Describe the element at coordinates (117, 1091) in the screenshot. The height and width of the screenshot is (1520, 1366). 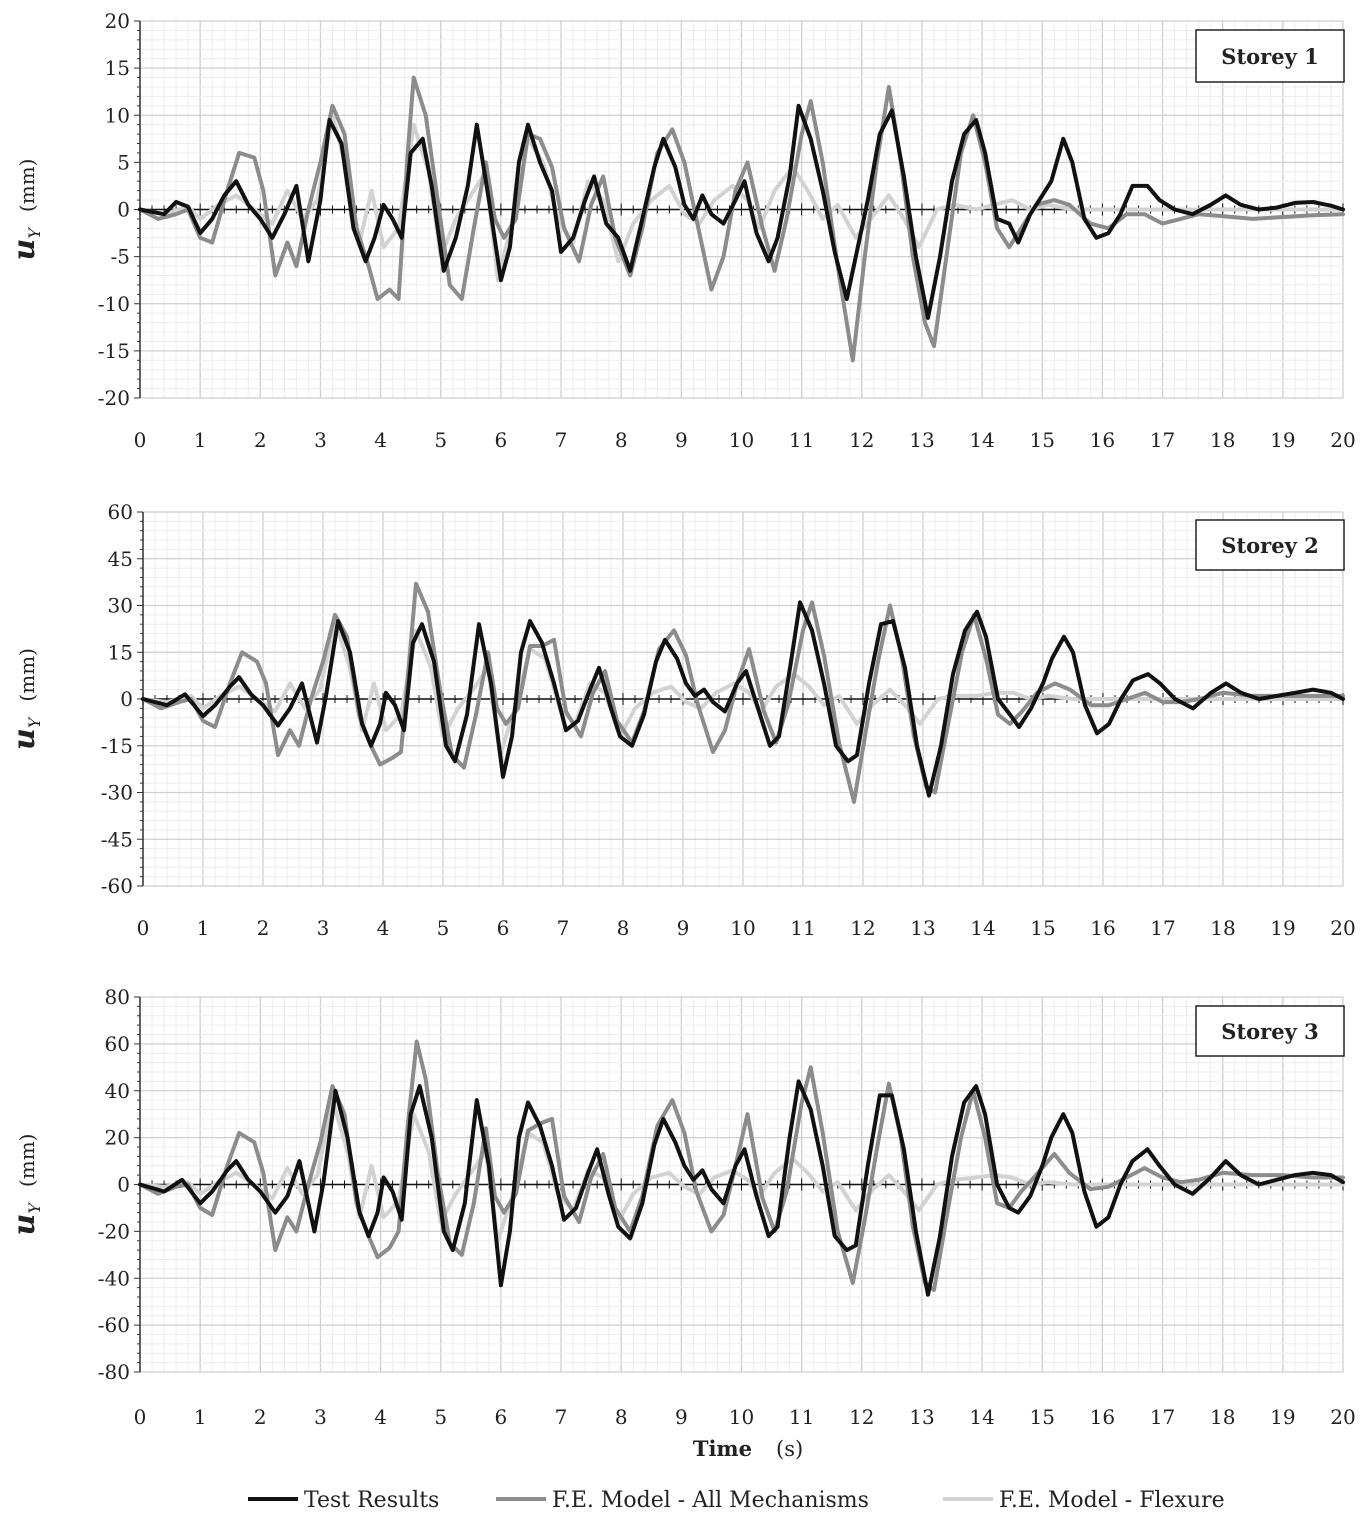
I see `y-tick-label: 40` at that location.